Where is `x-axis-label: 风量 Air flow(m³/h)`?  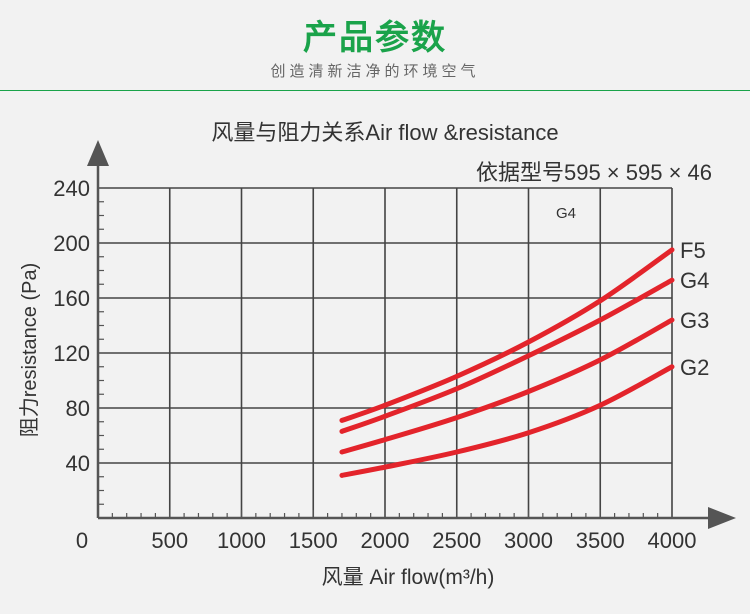 x-axis-label: 风量 Air flow(m³/h) is located at coordinates (408, 577).